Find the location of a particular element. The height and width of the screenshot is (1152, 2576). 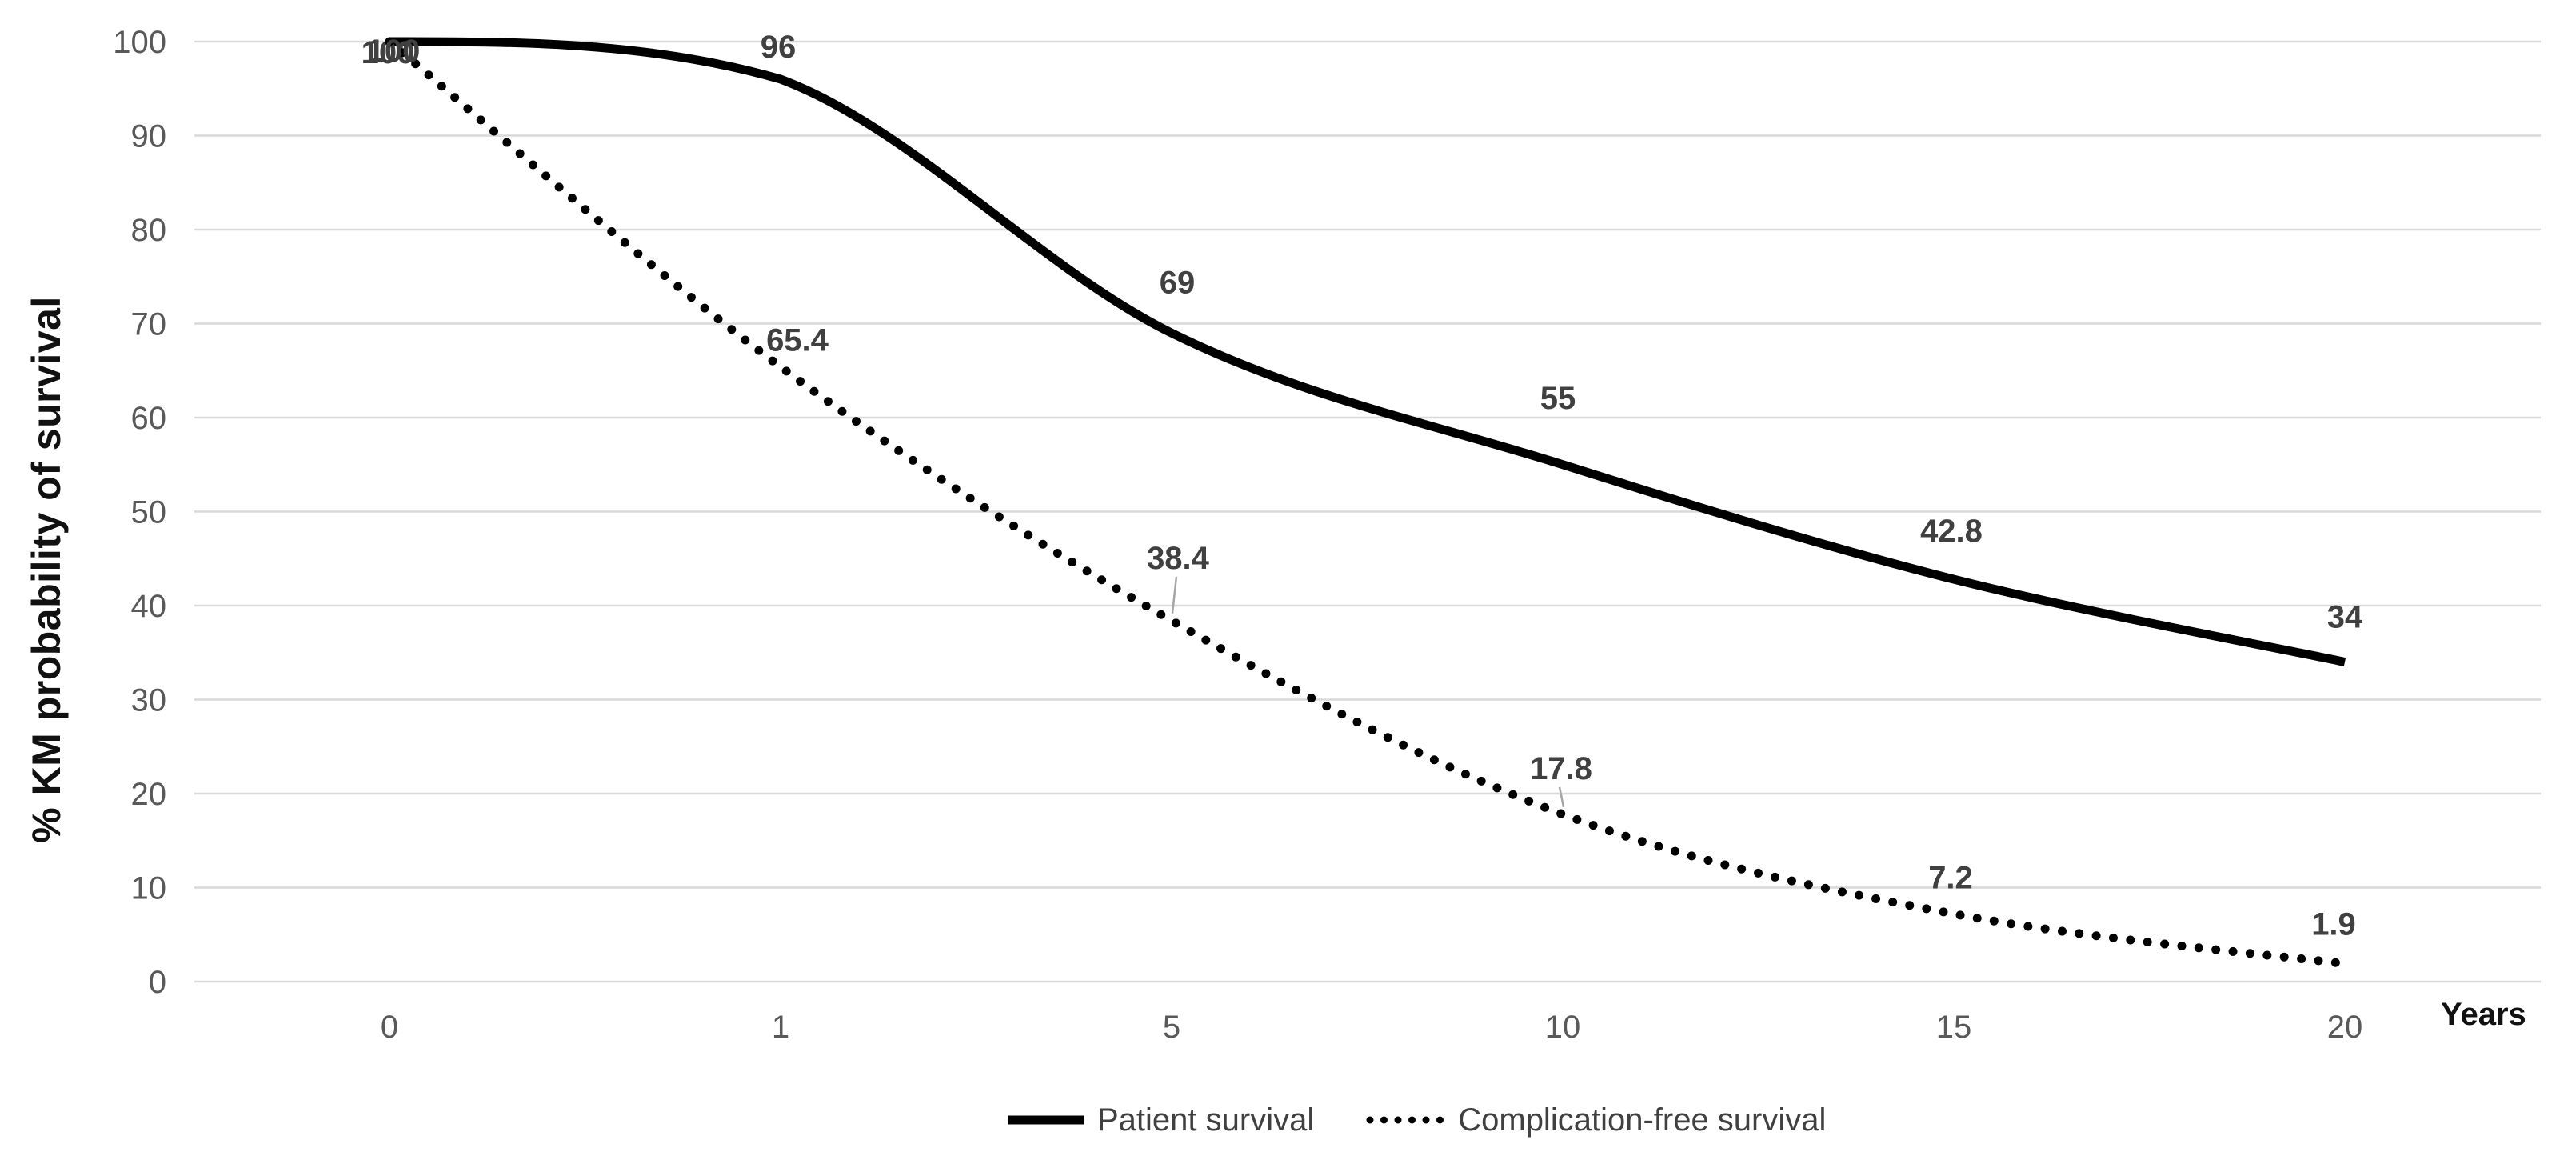

legend-item-complication-free-survival: Complication-free survival is located at coordinates (1596, 1120).